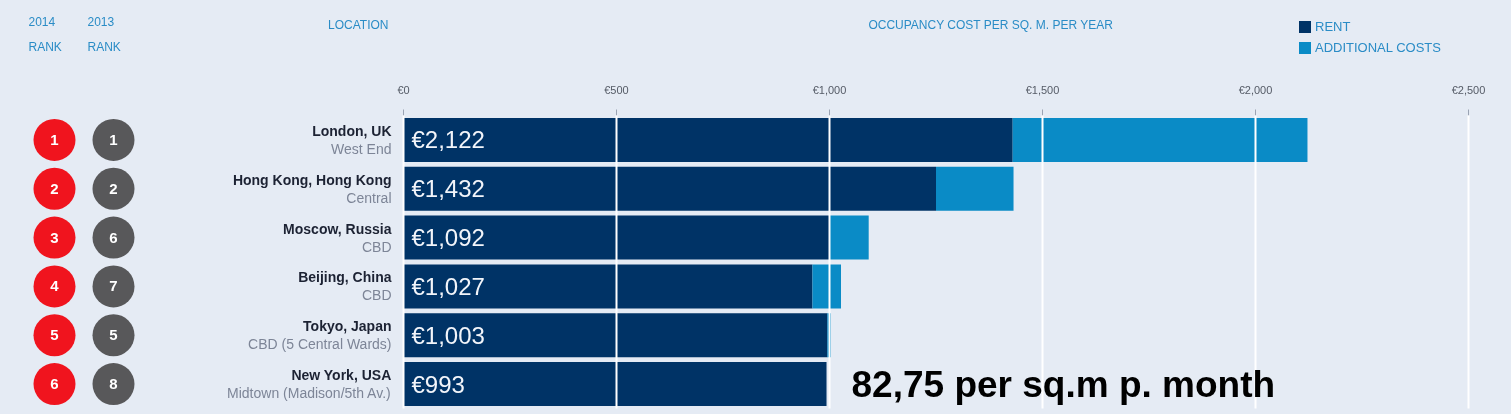 This screenshot has width=1511, height=414. What do you see at coordinates (312, 188) in the screenshot?
I see `category-label: Hong Kong, Hong Kong Central` at bounding box center [312, 188].